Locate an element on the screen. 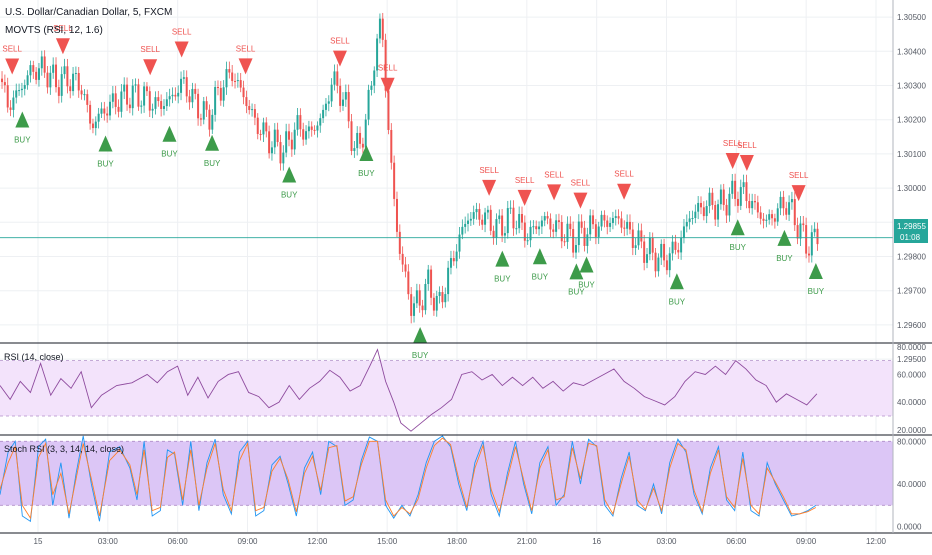  price-axis-label: 1.29700 is located at coordinates (911, 291).